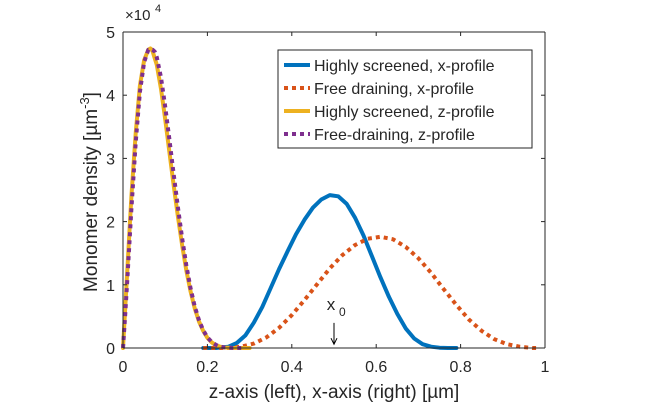 This screenshot has height=408, width=664. I want to click on x-tick-label: 1, so click(545, 367).